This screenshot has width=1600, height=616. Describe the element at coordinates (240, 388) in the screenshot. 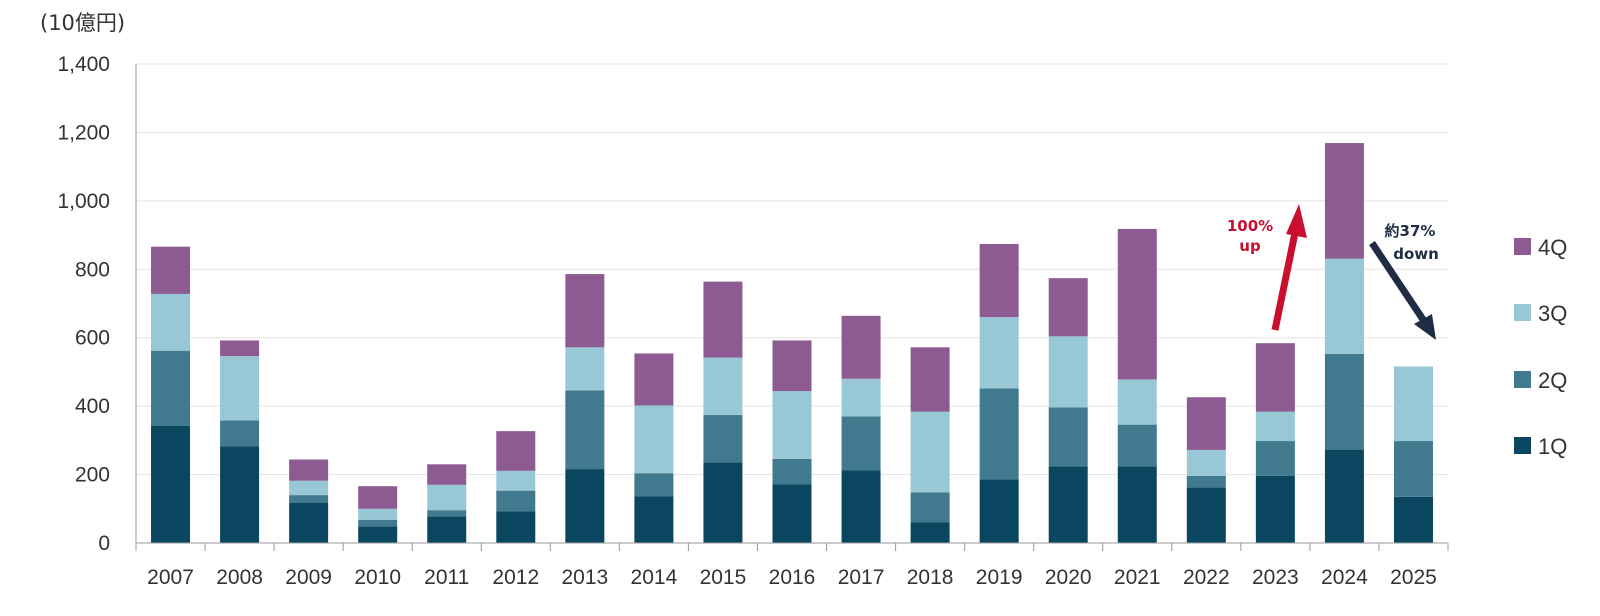

I see `bar-segment-3Q-2008` at that location.